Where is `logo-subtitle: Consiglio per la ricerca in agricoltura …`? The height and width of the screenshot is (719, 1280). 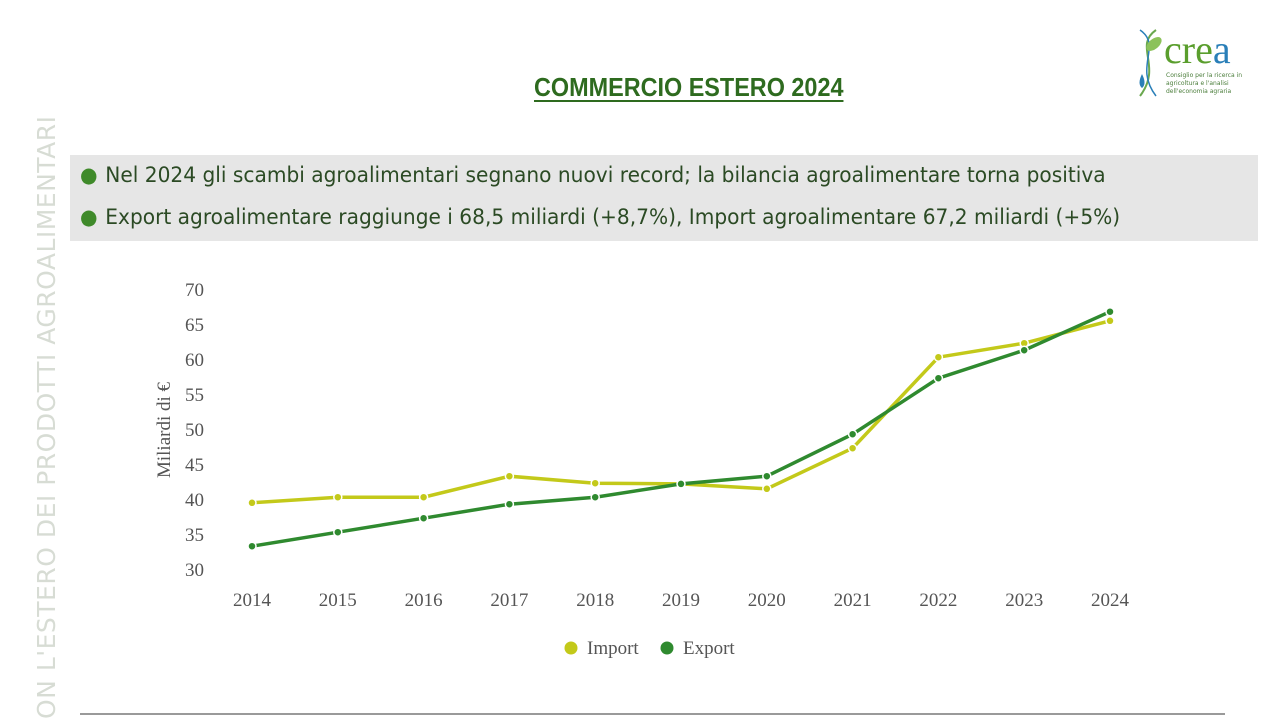
logo-subtitle: Consiglio per la ricerca in agricoltura … is located at coordinates (1204, 83).